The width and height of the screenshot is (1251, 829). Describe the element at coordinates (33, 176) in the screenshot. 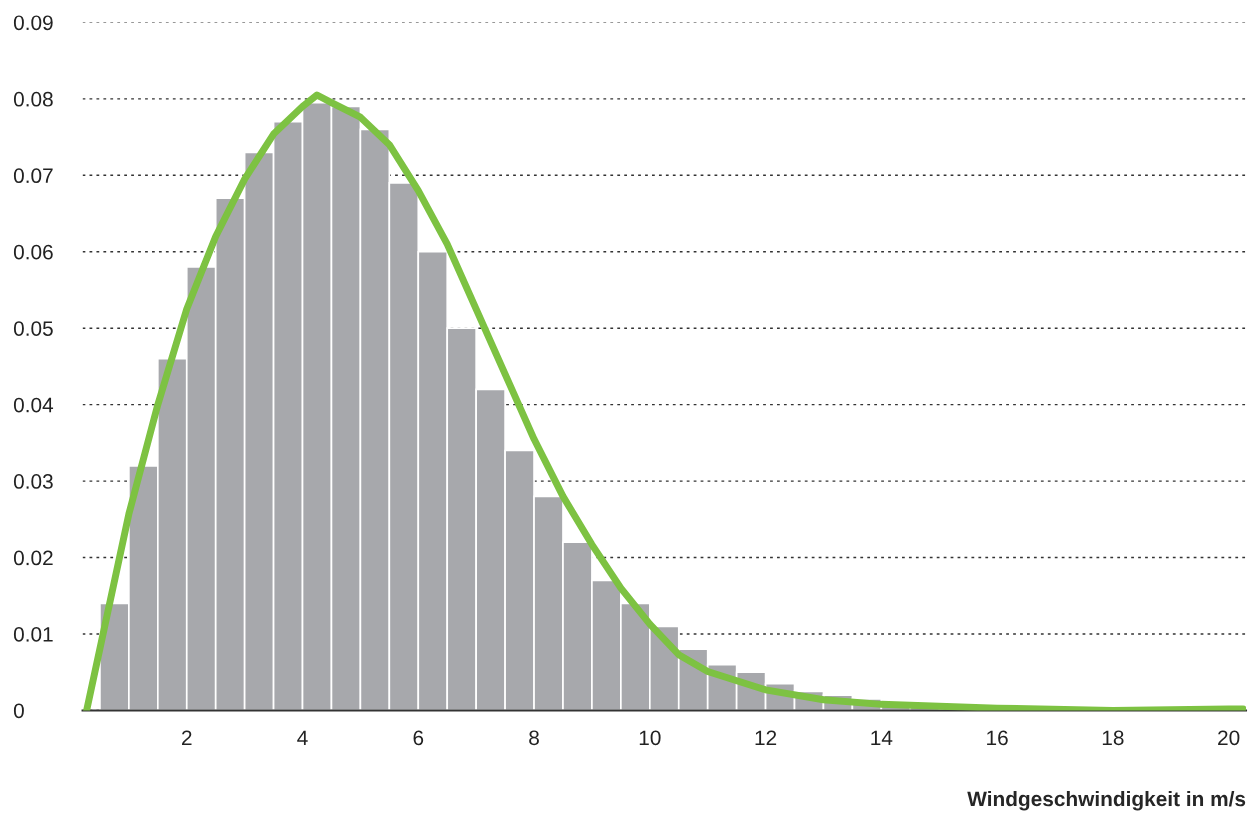

I see `y-tick-label: 0.07` at that location.